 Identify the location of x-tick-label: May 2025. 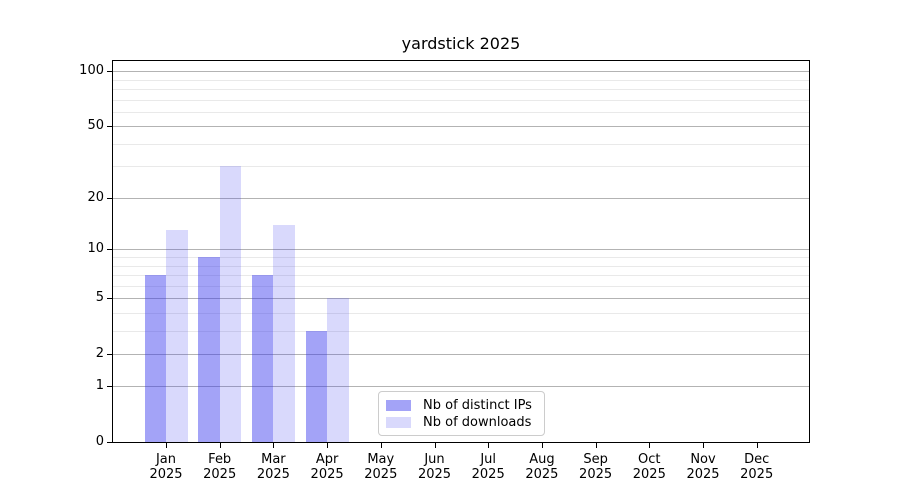
(381, 467).